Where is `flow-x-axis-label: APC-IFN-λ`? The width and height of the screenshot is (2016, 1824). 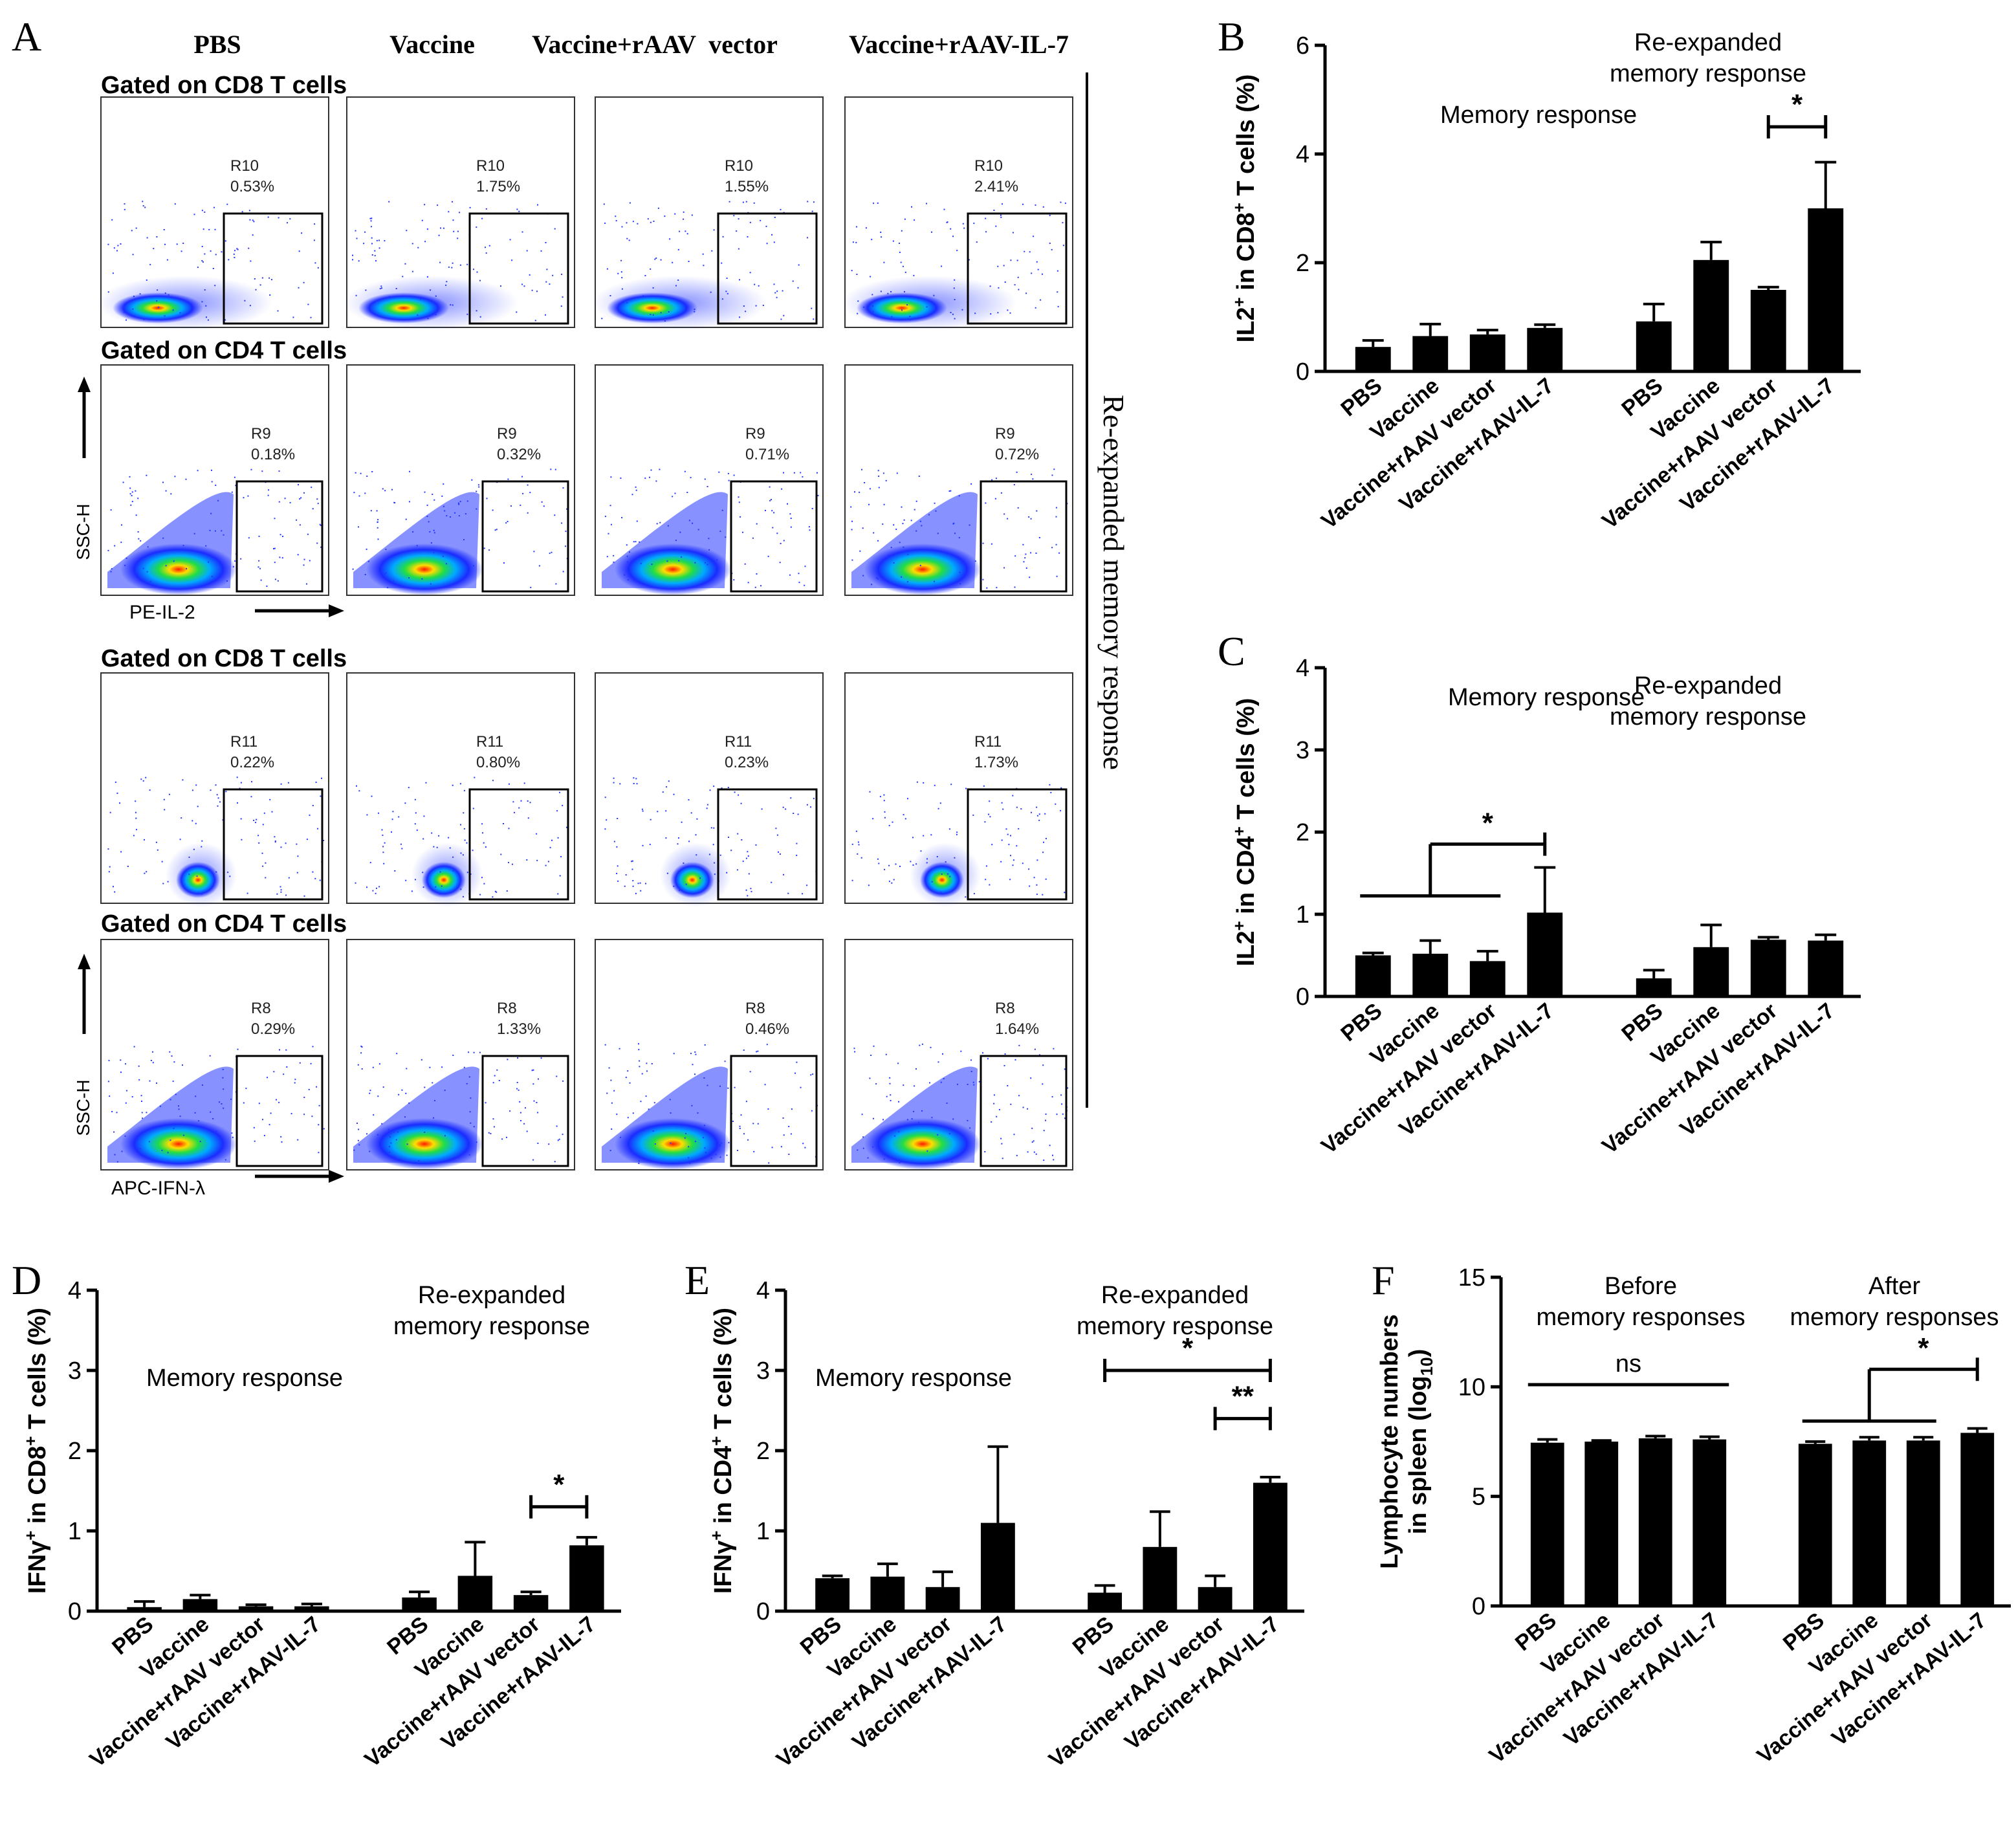 flow-x-axis-label: APC-IFN-λ is located at coordinates (158, 1188).